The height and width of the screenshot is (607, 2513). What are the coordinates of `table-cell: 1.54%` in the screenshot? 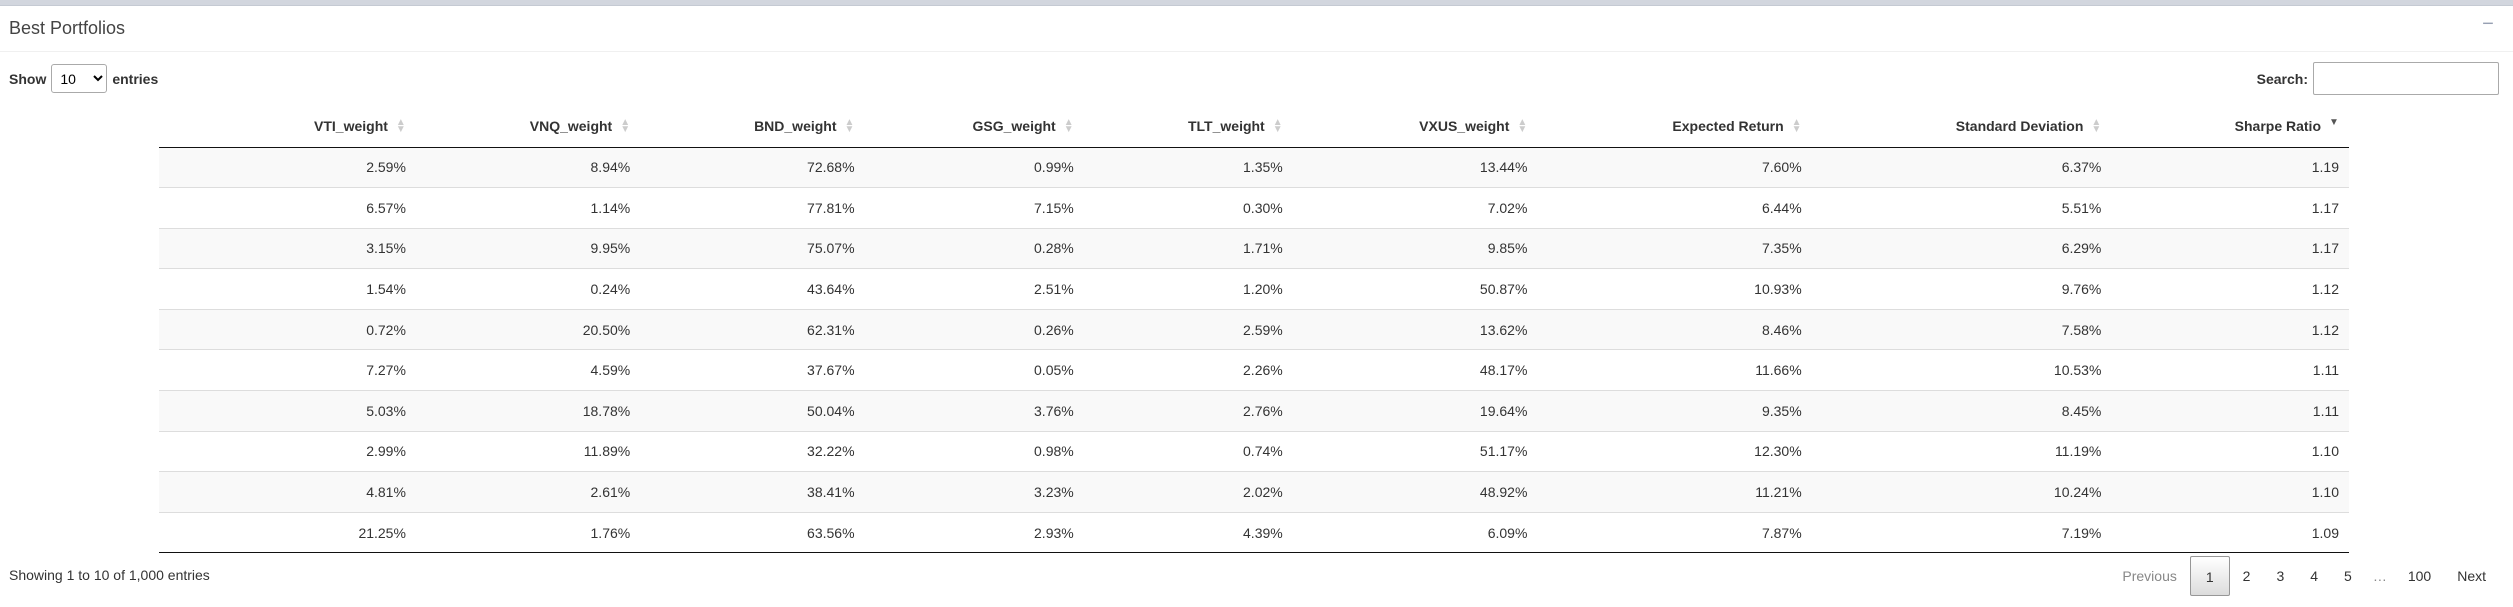 It's located at (287, 289).